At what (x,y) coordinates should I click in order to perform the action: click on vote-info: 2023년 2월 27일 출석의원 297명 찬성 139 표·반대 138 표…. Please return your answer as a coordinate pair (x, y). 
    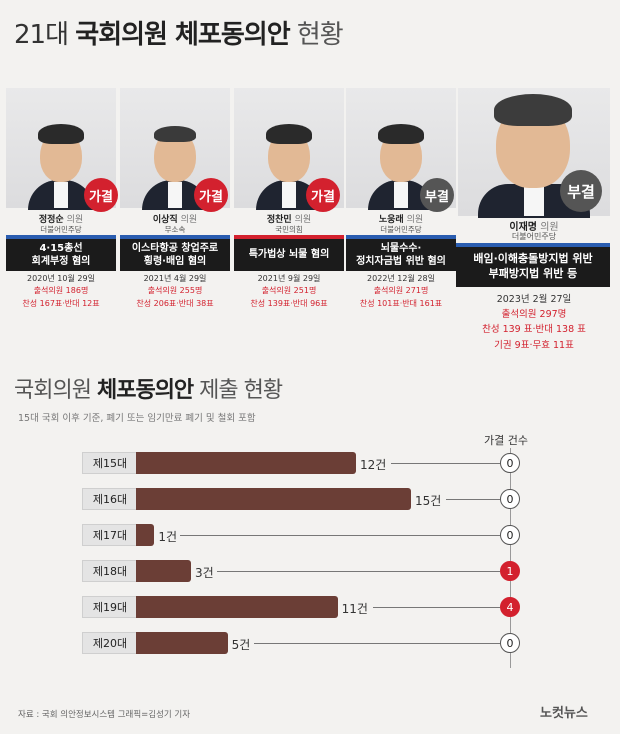
    Looking at the image, I should click on (534, 322).